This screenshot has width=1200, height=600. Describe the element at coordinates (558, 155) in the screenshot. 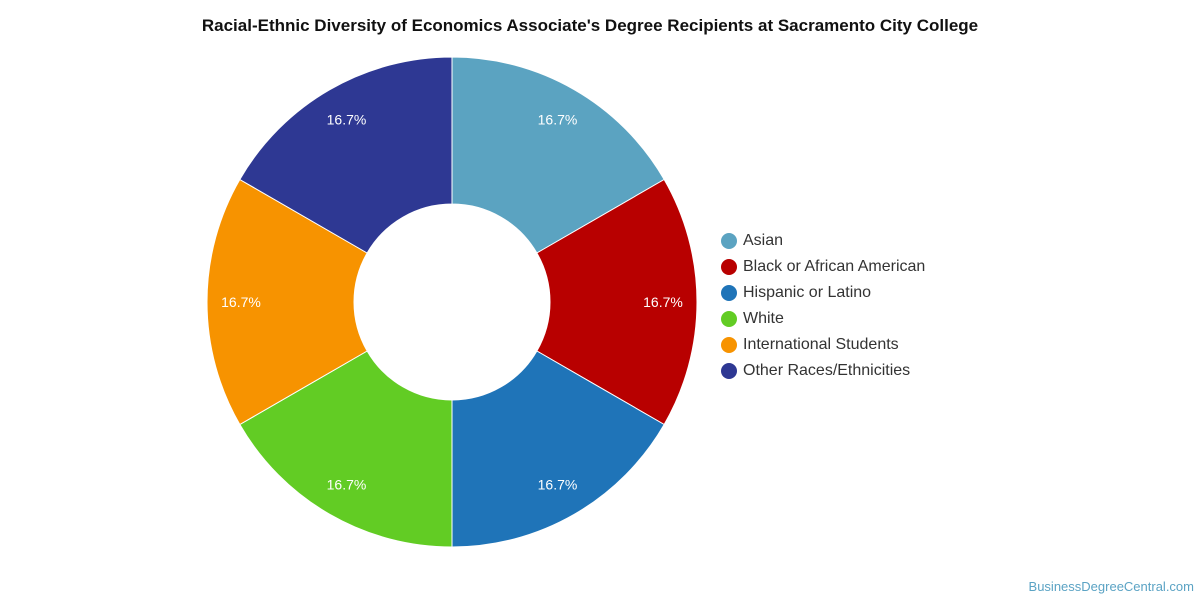

I see `pie-slice-asian` at that location.